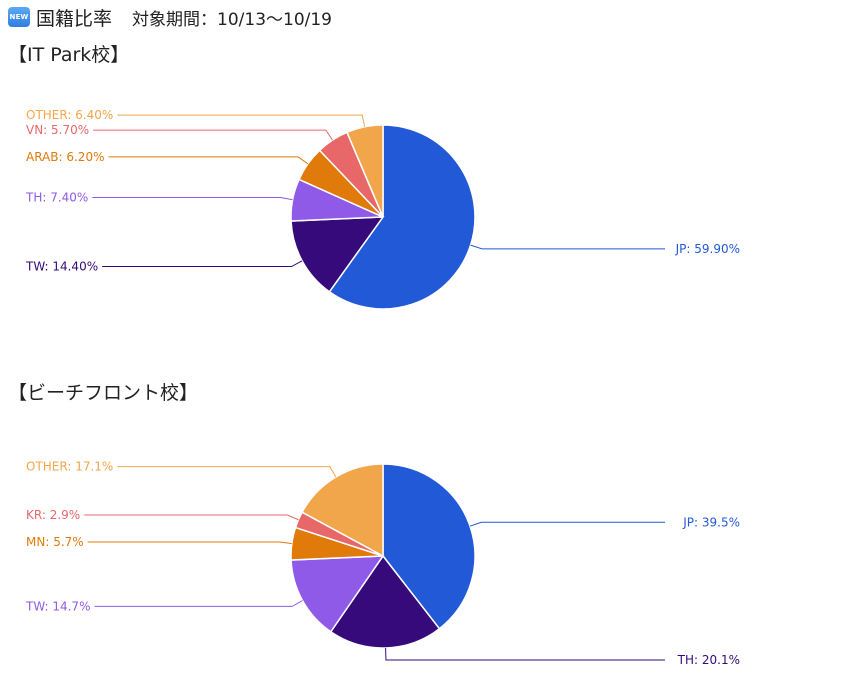 The width and height of the screenshot is (858, 692). I want to click on page-title: 国籍比率, so click(74, 18).